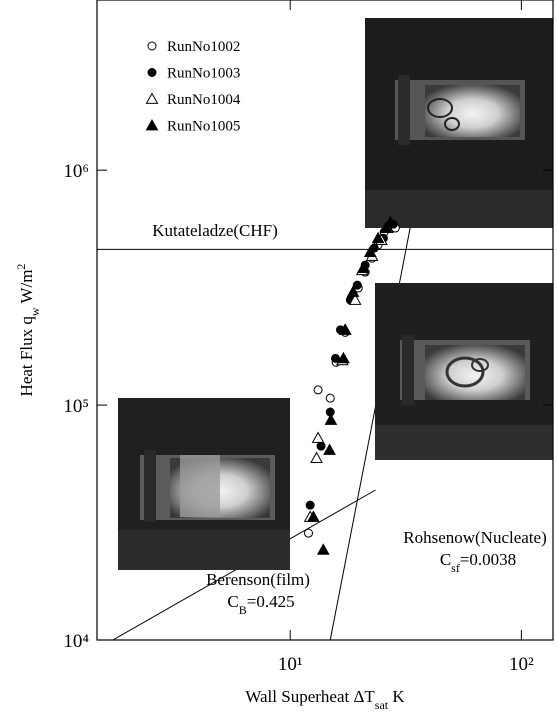 The height and width of the screenshot is (712, 558). I want to click on legend-label: RunNo1005, so click(203, 127).